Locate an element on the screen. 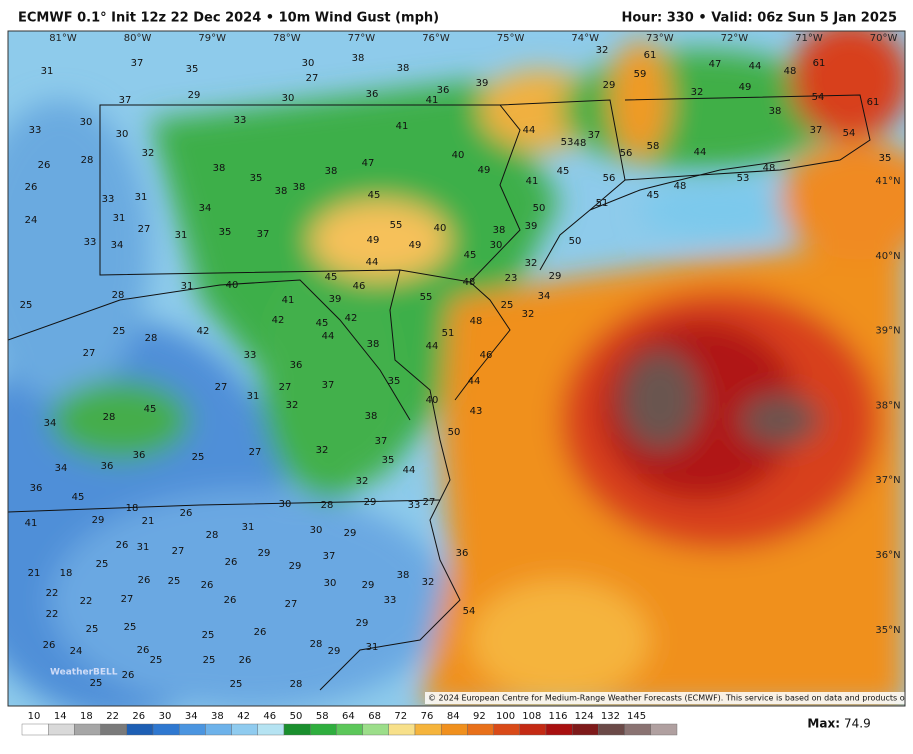 The height and width of the screenshot is (754, 913). latitude-label: 38°N is located at coordinates (887, 405).